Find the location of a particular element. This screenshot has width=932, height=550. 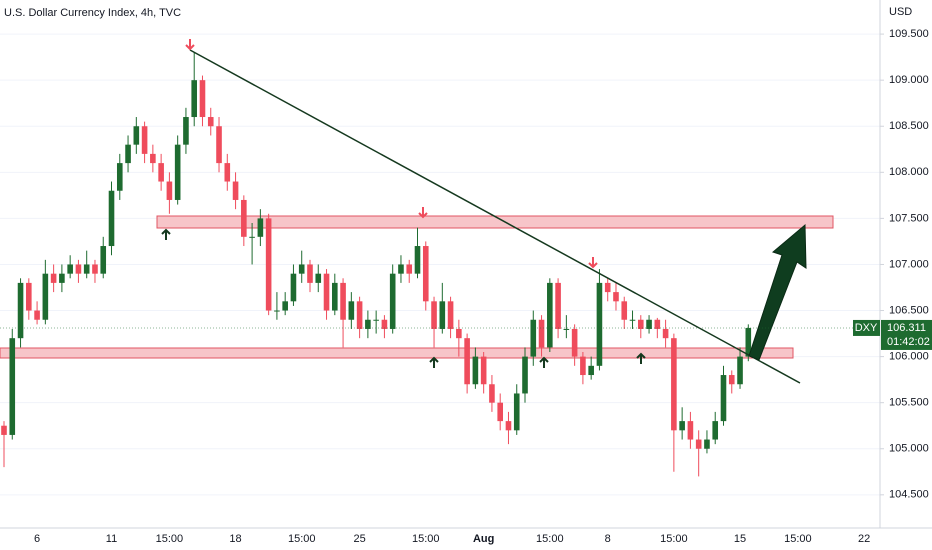

price-tag is located at coordinates (906, 334).